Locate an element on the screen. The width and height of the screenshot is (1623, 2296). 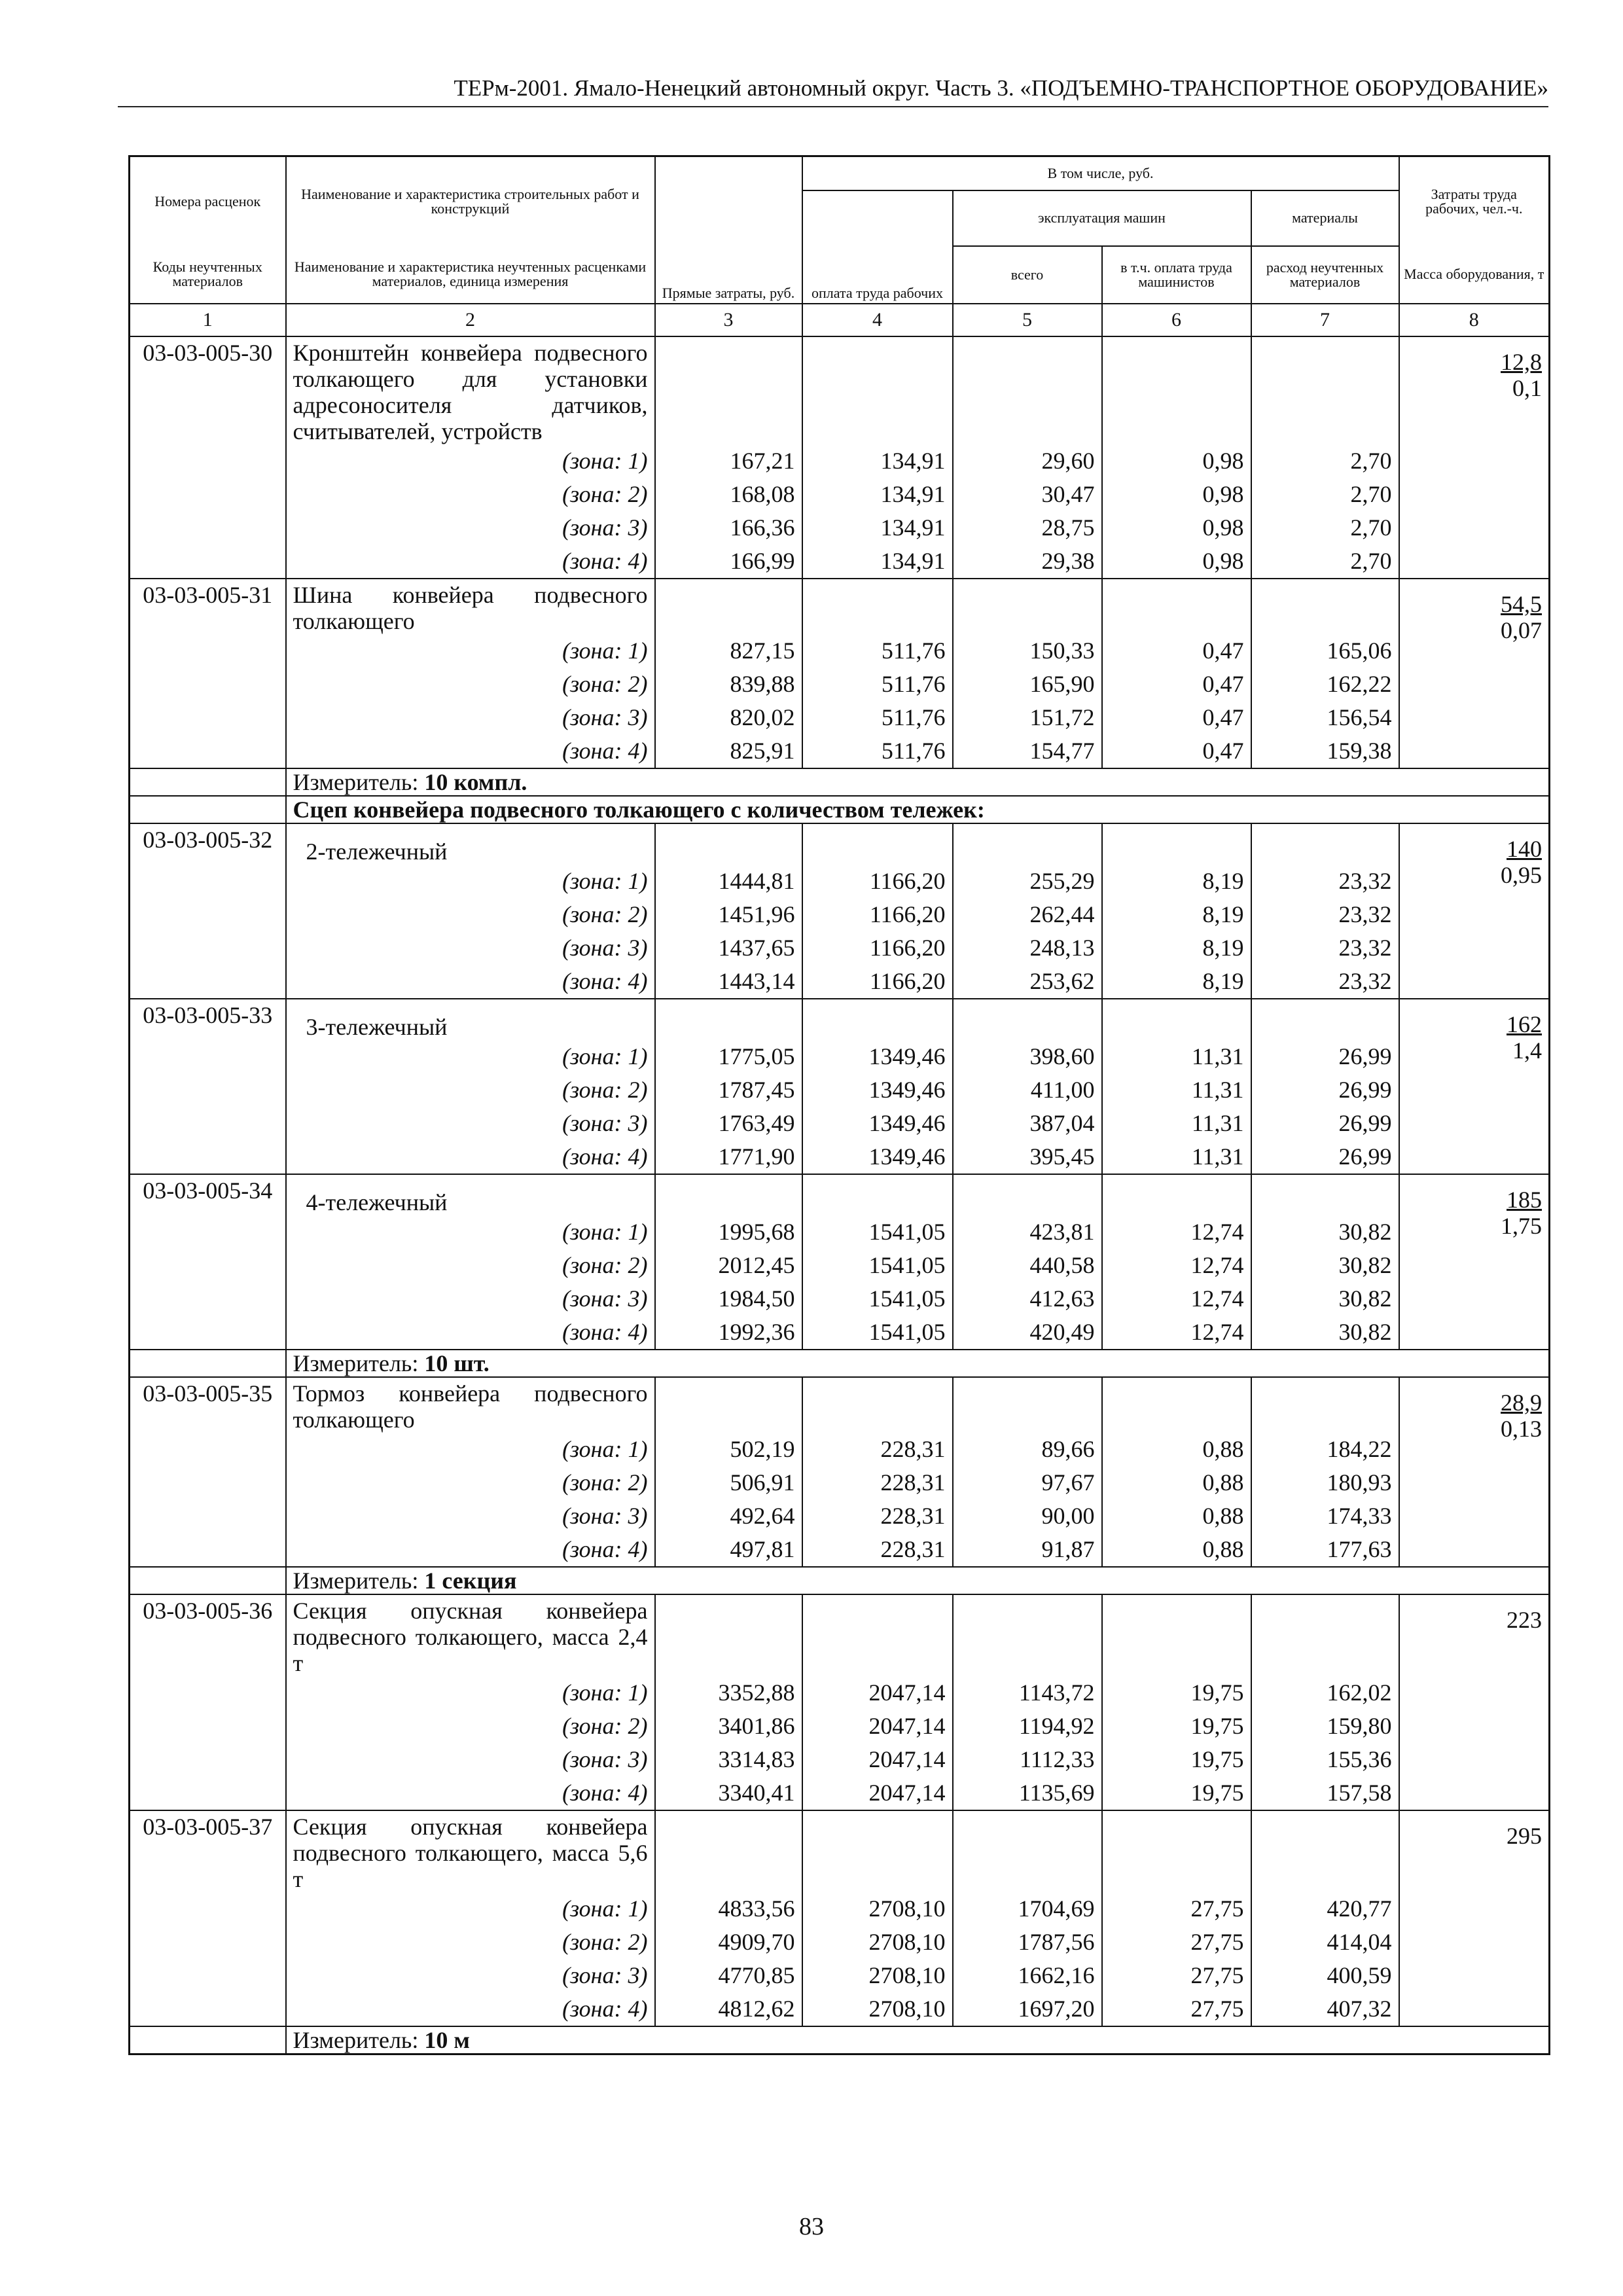
zone-value: 820,02 is located at coordinates (728, 717).